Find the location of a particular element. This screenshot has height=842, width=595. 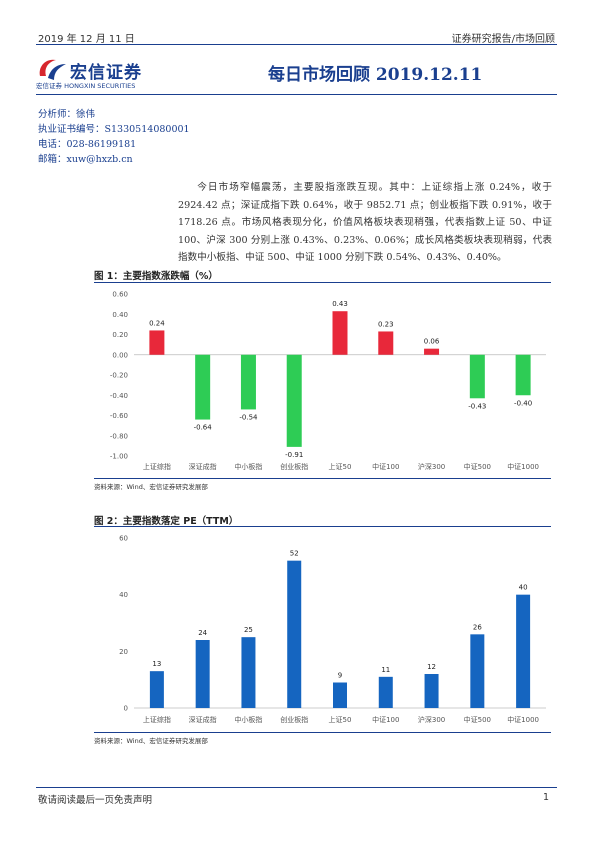

figure2-title: 图 2：主要指数落定 PE（TTM） is located at coordinates (166, 521).